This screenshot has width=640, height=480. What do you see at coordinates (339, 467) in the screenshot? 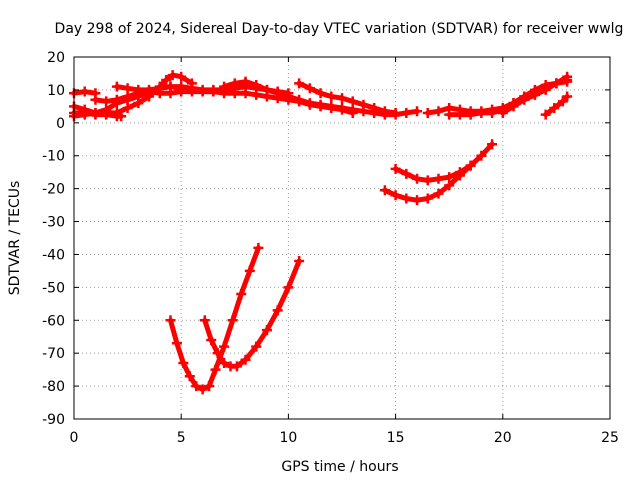
I see `x-axis-label: GPS time / hours` at bounding box center [339, 467].